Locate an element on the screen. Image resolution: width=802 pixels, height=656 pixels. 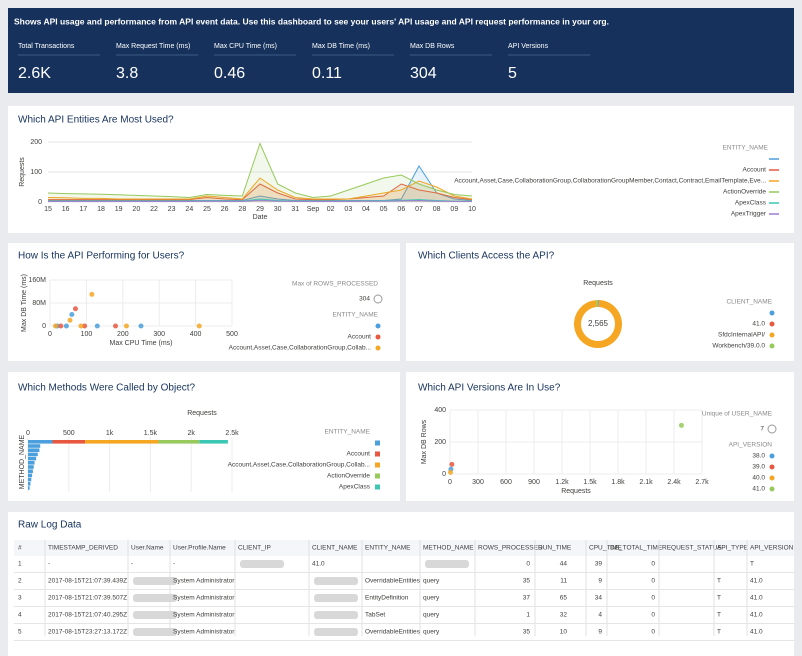
metric-value: 2.6K is located at coordinates (34, 73).